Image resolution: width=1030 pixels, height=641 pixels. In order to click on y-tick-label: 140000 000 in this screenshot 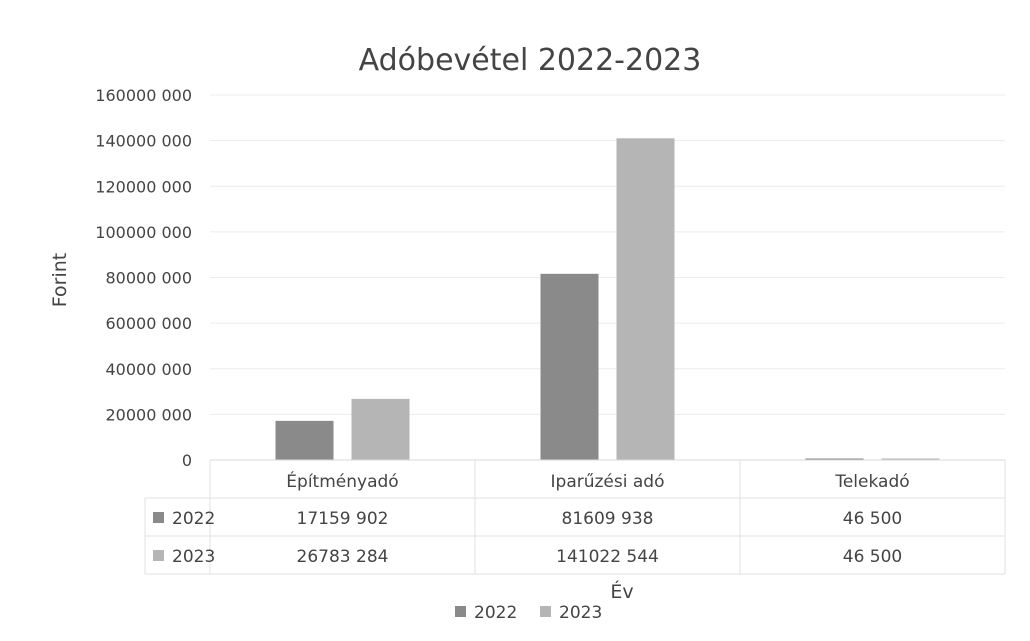, I will do `click(143, 141)`.